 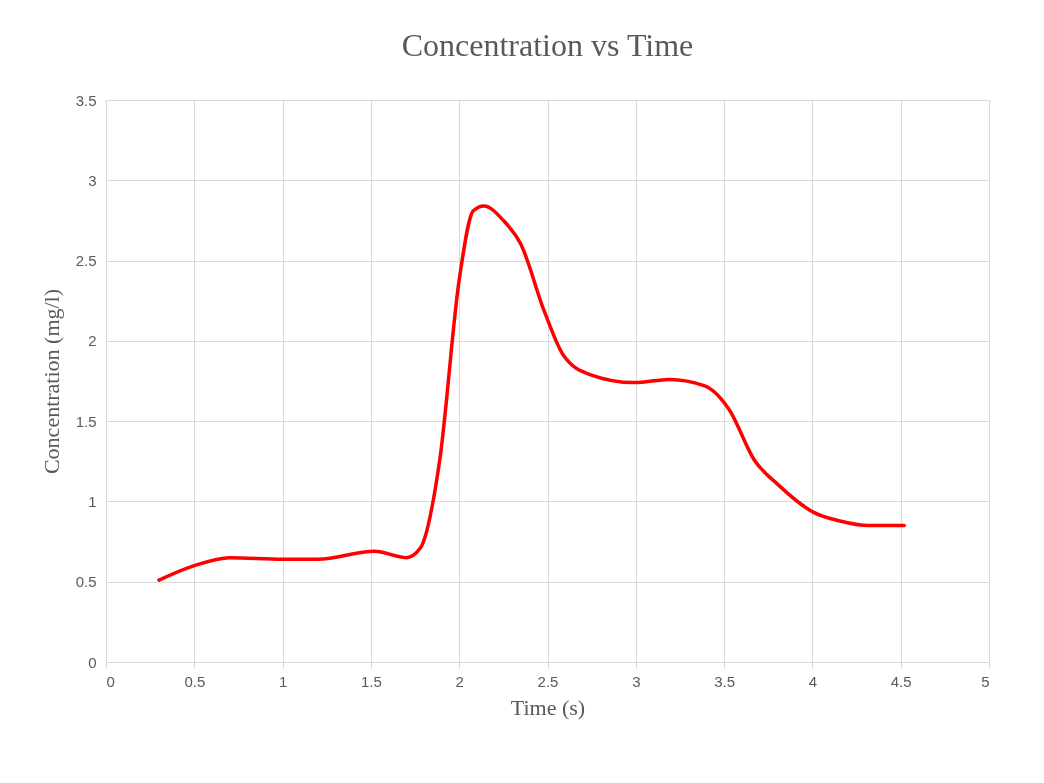 I want to click on x-tick-label: 4.5, so click(x=901, y=681).